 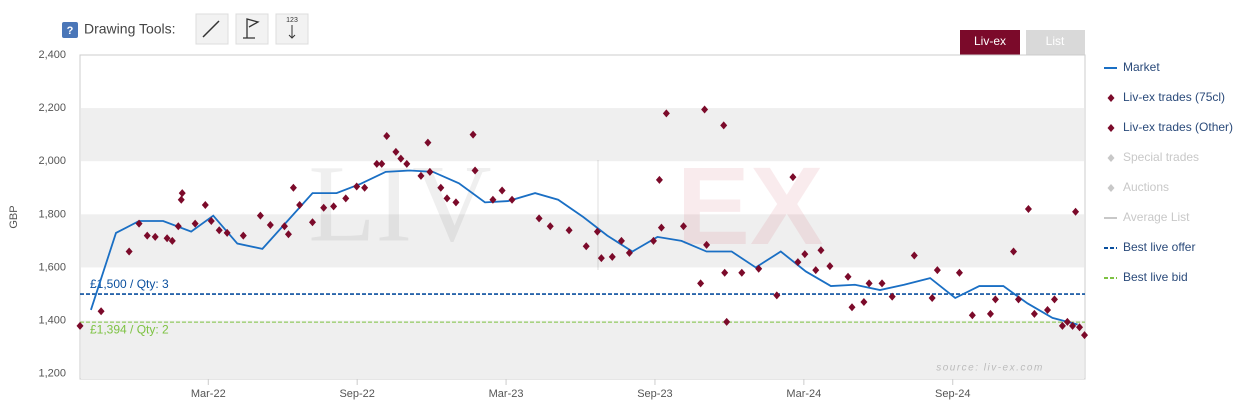 What do you see at coordinates (654, 394) in the screenshot?
I see `x-tick-label: Sep-23` at bounding box center [654, 394].